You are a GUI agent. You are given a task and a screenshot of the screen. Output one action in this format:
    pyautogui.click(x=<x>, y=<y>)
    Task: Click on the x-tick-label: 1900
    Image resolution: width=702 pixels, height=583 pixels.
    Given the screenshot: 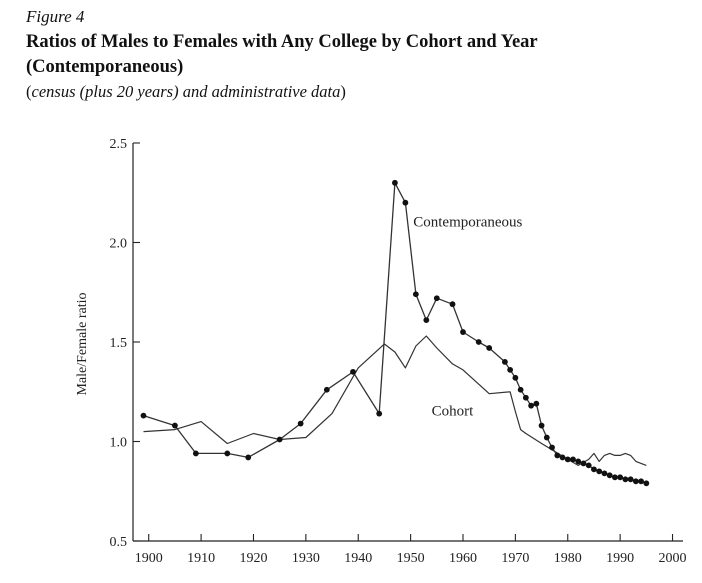 What is the action you would take?
    pyautogui.click(x=149, y=558)
    